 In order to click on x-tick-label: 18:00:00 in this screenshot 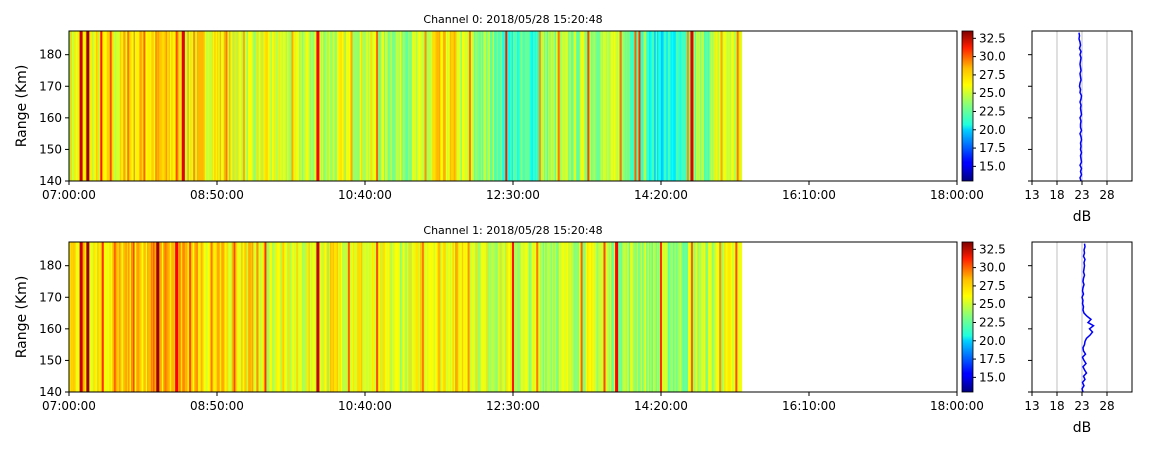, I will do `click(957, 406)`.